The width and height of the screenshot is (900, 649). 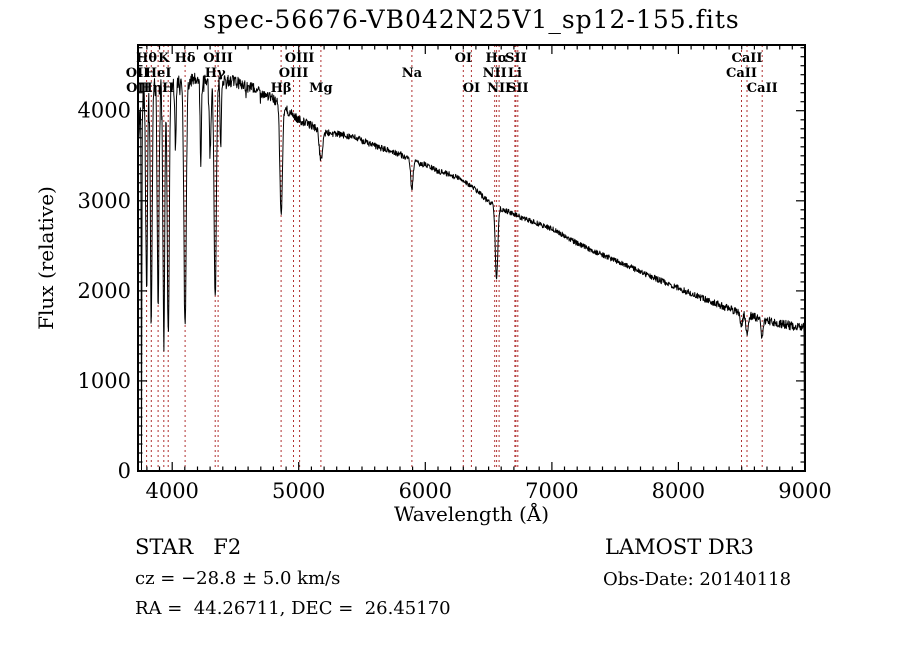 What do you see at coordinates (425, 491) in the screenshot?
I see `x-tick-label: 6000` at bounding box center [425, 491].